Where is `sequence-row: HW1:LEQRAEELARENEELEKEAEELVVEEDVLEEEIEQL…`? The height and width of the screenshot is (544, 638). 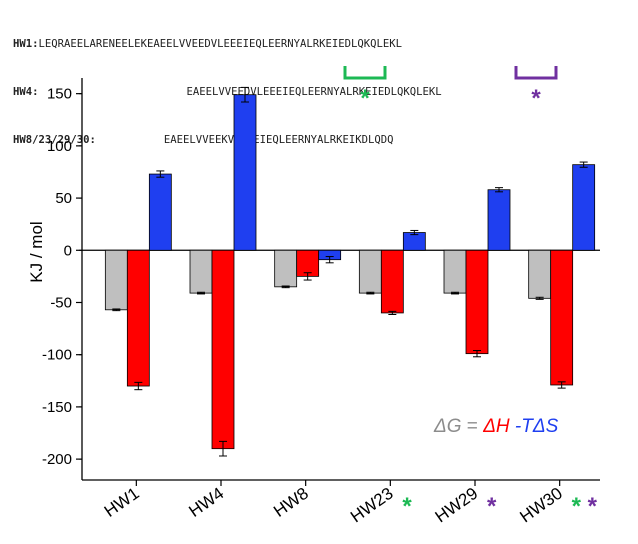
sequence-row: HW1:LEQRAEELARENEELEKEAEELVVEEDVLEEEIEQL… is located at coordinates (227, 44).